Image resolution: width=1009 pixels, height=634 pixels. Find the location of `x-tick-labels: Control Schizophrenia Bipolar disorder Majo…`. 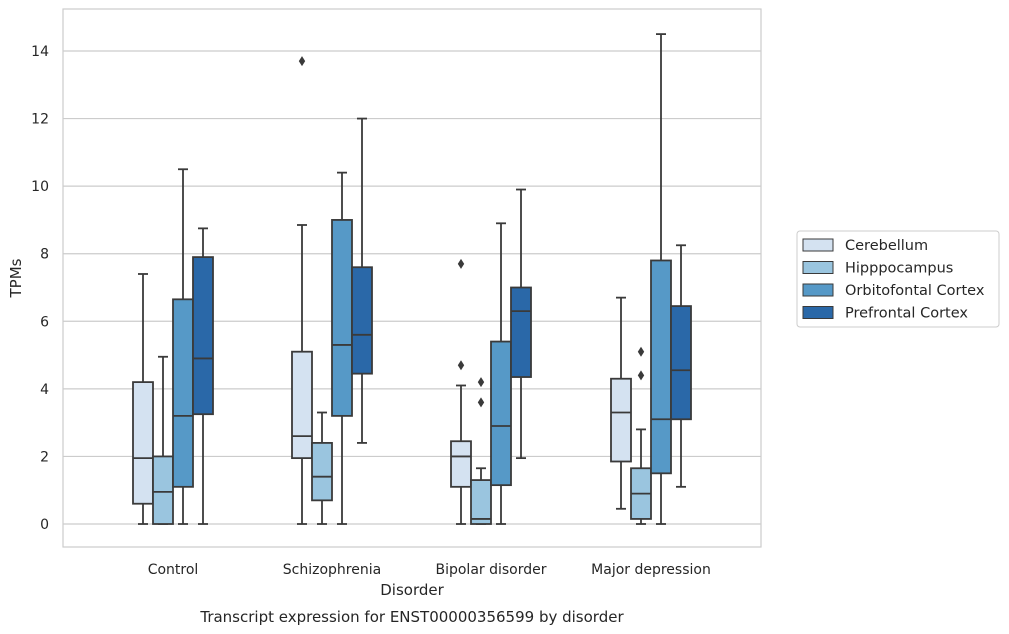

x-tick-labels: Control Schizophrenia Bipolar disorder Majo… is located at coordinates (429, 570).